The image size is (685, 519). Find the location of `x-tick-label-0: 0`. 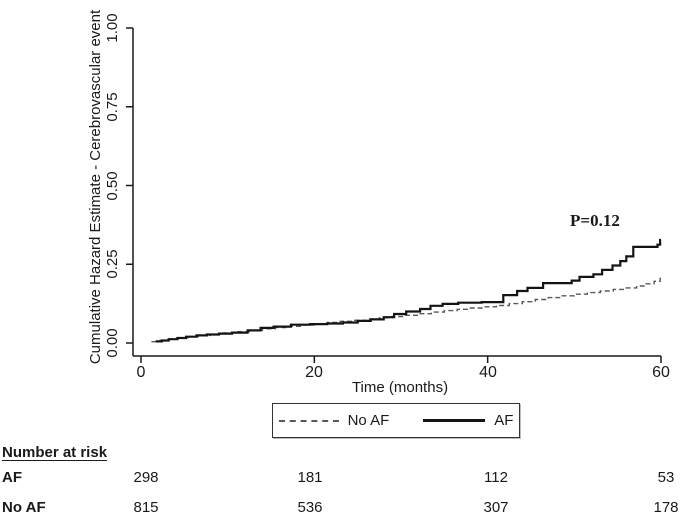

x-tick-label-0: 0 is located at coordinates (141, 372).